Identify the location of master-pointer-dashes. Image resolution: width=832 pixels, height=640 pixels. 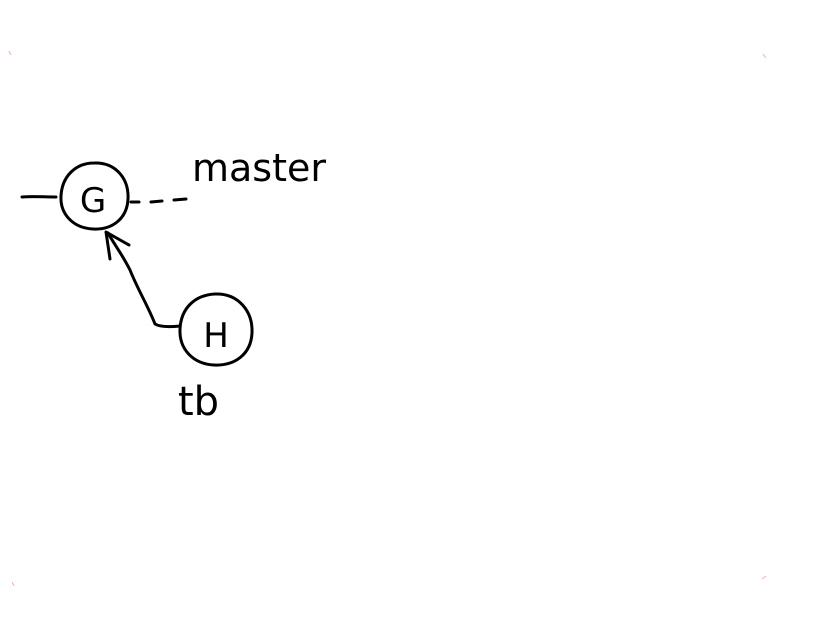
(158, 200).